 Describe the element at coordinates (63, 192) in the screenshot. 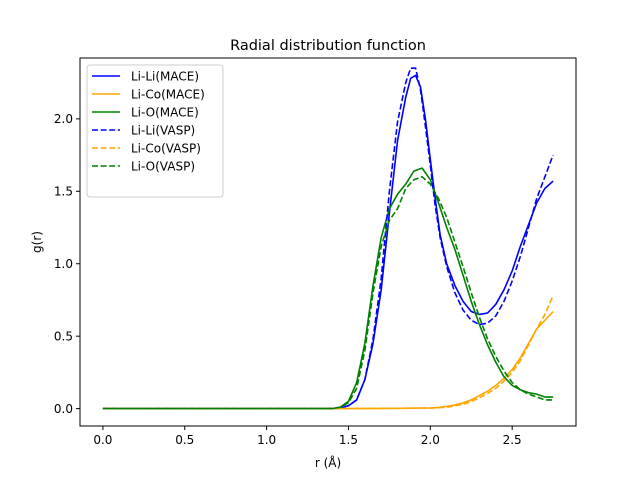

I see `y-tick-label: 1.5` at that location.